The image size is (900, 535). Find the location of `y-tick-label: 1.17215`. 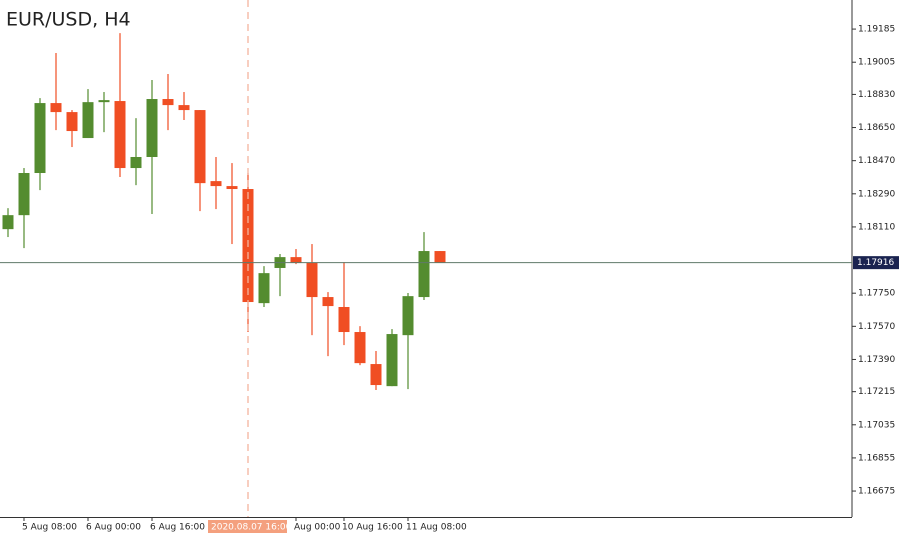

y-tick-label: 1.17215 is located at coordinates (876, 392).